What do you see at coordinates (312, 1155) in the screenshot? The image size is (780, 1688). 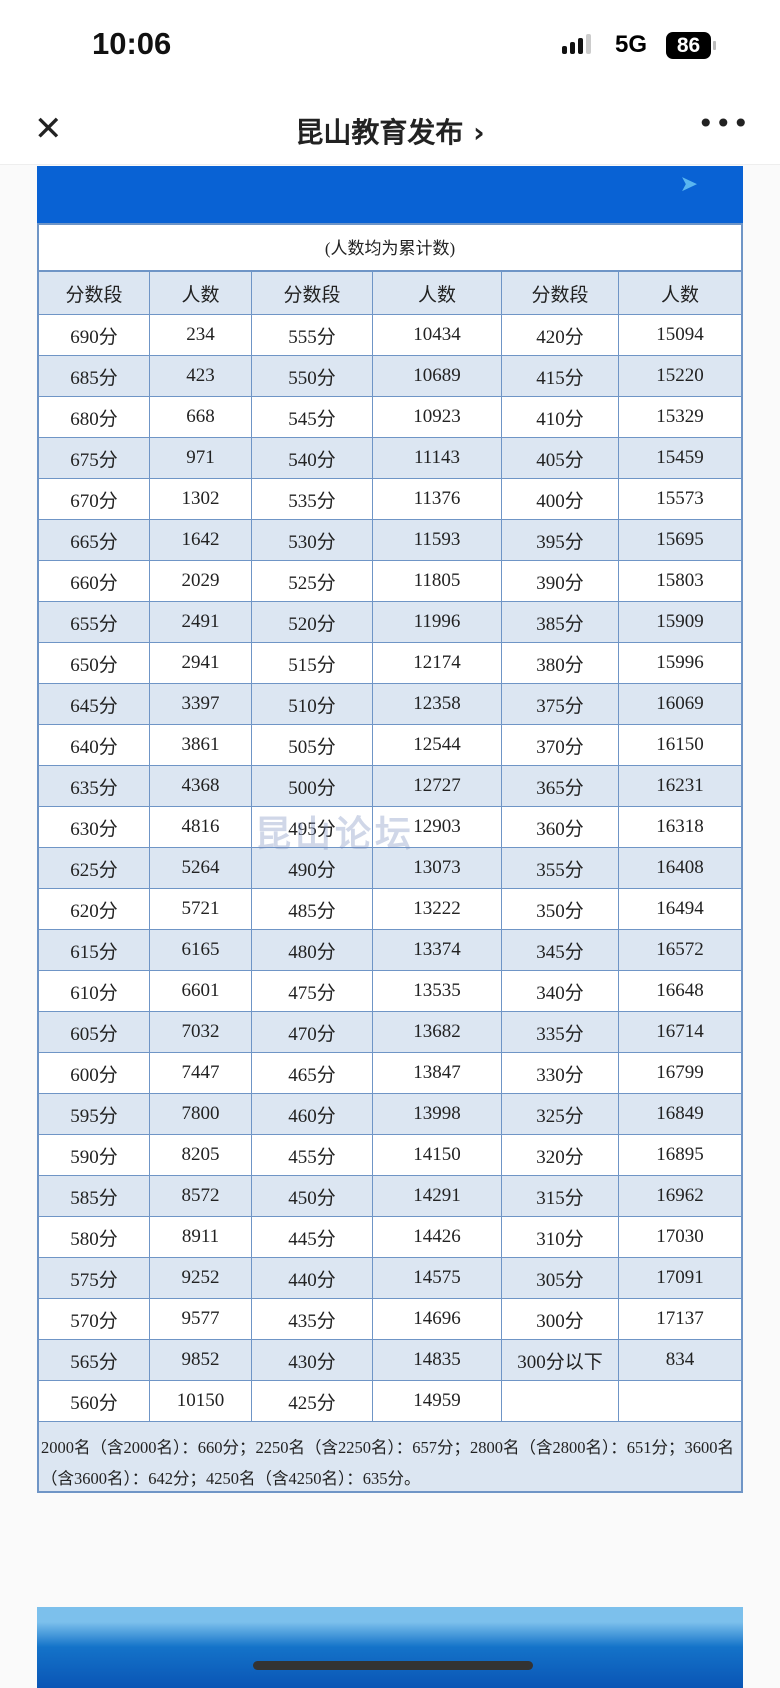 I see `score-cell: 455分` at bounding box center [312, 1155].